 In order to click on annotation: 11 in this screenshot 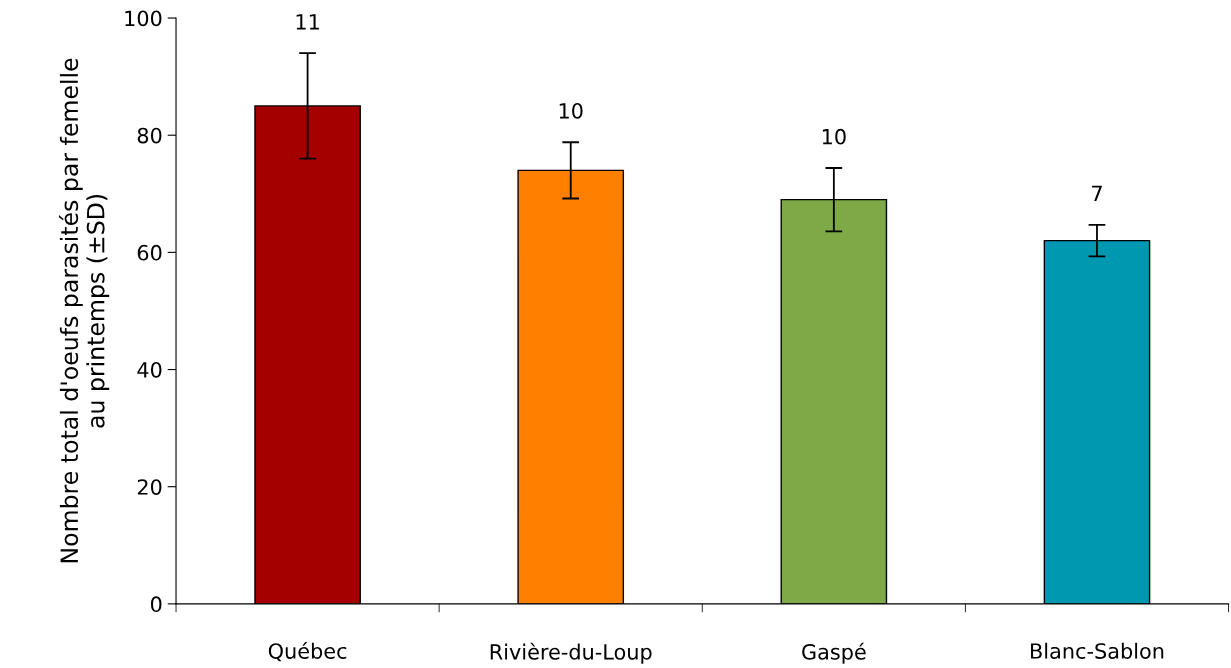, I will do `click(307, 22)`.